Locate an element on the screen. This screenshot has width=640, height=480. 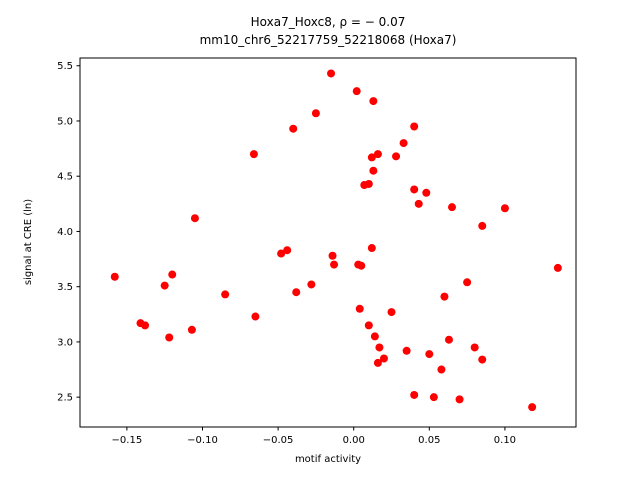
y-tick-label: 3.0 is located at coordinates (65, 342).